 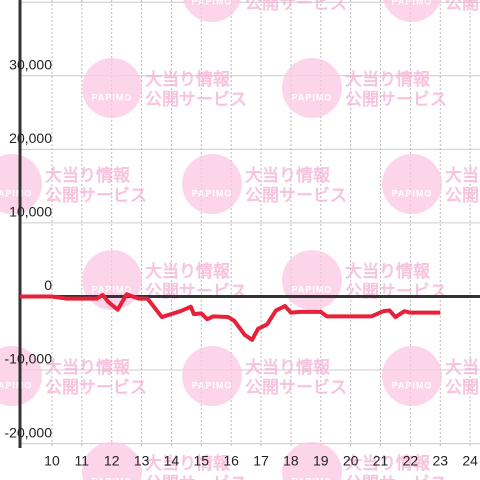 I want to click on x-tick-label: 22, so click(x=411, y=461).